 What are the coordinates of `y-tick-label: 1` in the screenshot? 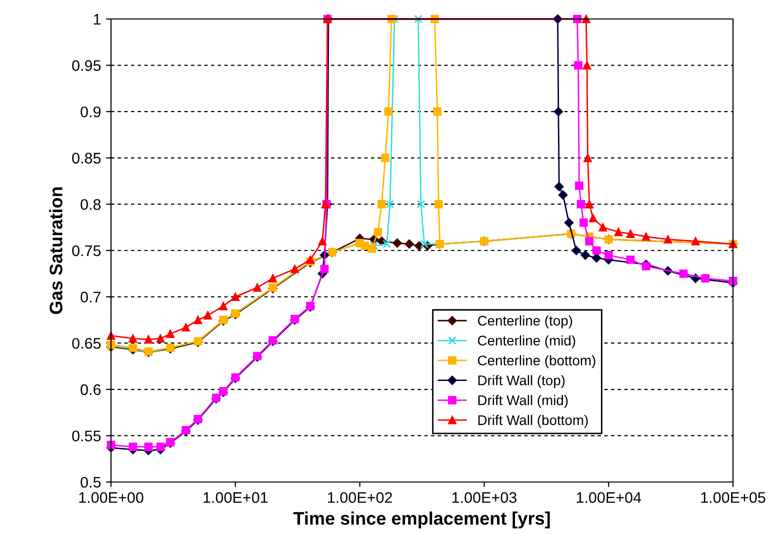 It's located at (97, 19).